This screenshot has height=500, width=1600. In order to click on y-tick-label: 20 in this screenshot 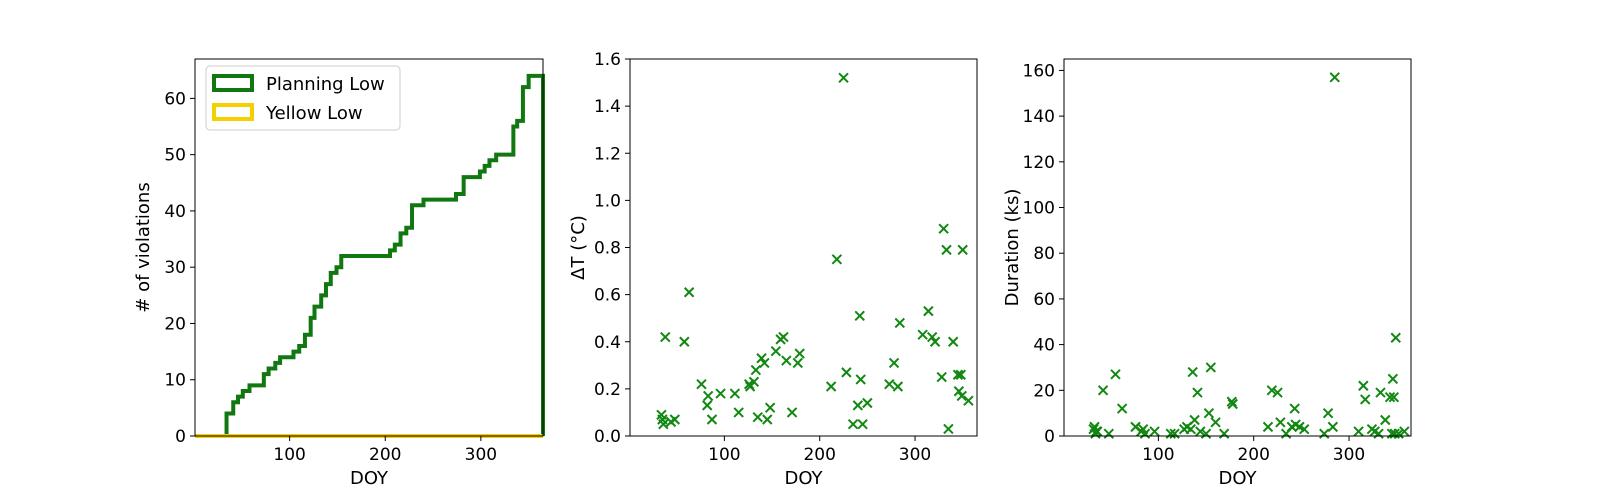, I will do `click(175, 324)`.